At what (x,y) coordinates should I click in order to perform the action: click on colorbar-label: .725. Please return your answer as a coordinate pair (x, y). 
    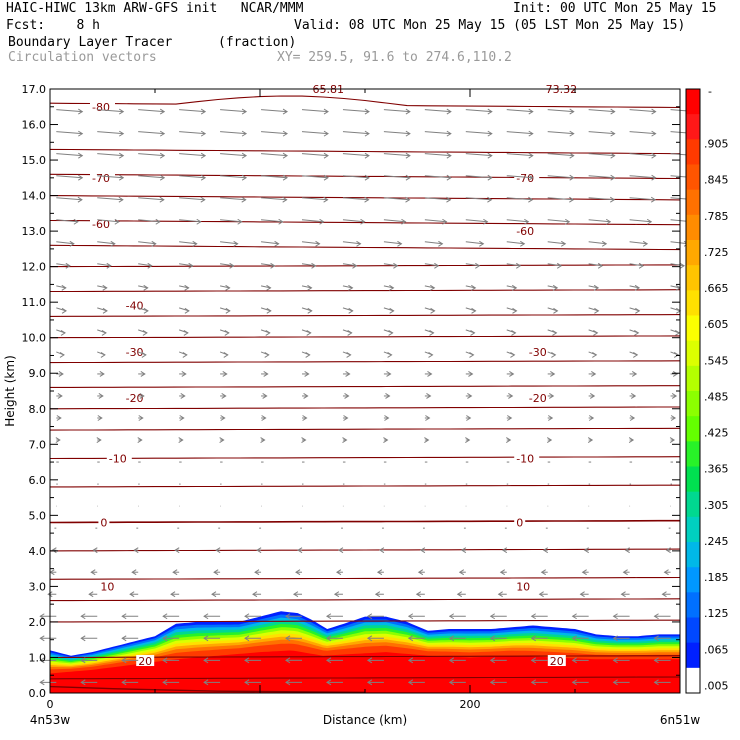
    Looking at the image, I should click on (716, 252).